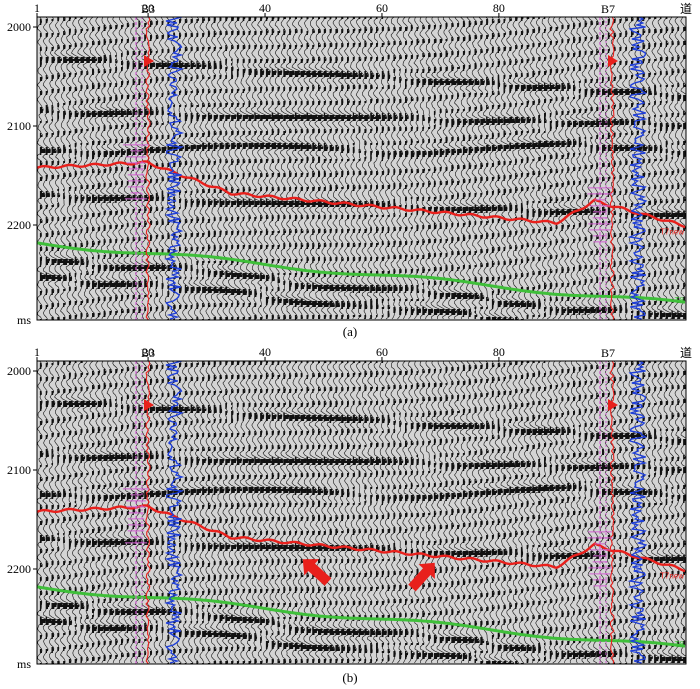  What do you see at coordinates (680, 300) in the screenshot?
I see `horizon-green-label: T8` at bounding box center [680, 300].